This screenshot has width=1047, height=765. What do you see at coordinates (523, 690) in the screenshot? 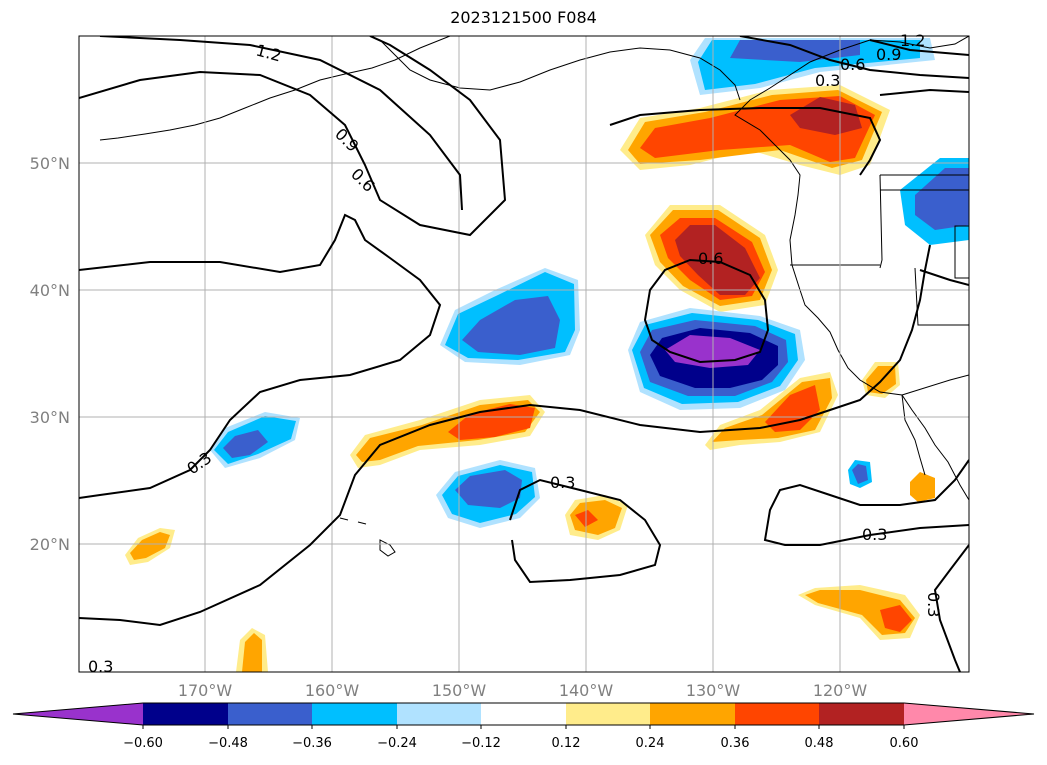
I see `longitude-labels: 170°W 160°W 150°W 140°W 130°W 120°W` at bounding box center [523, 690].